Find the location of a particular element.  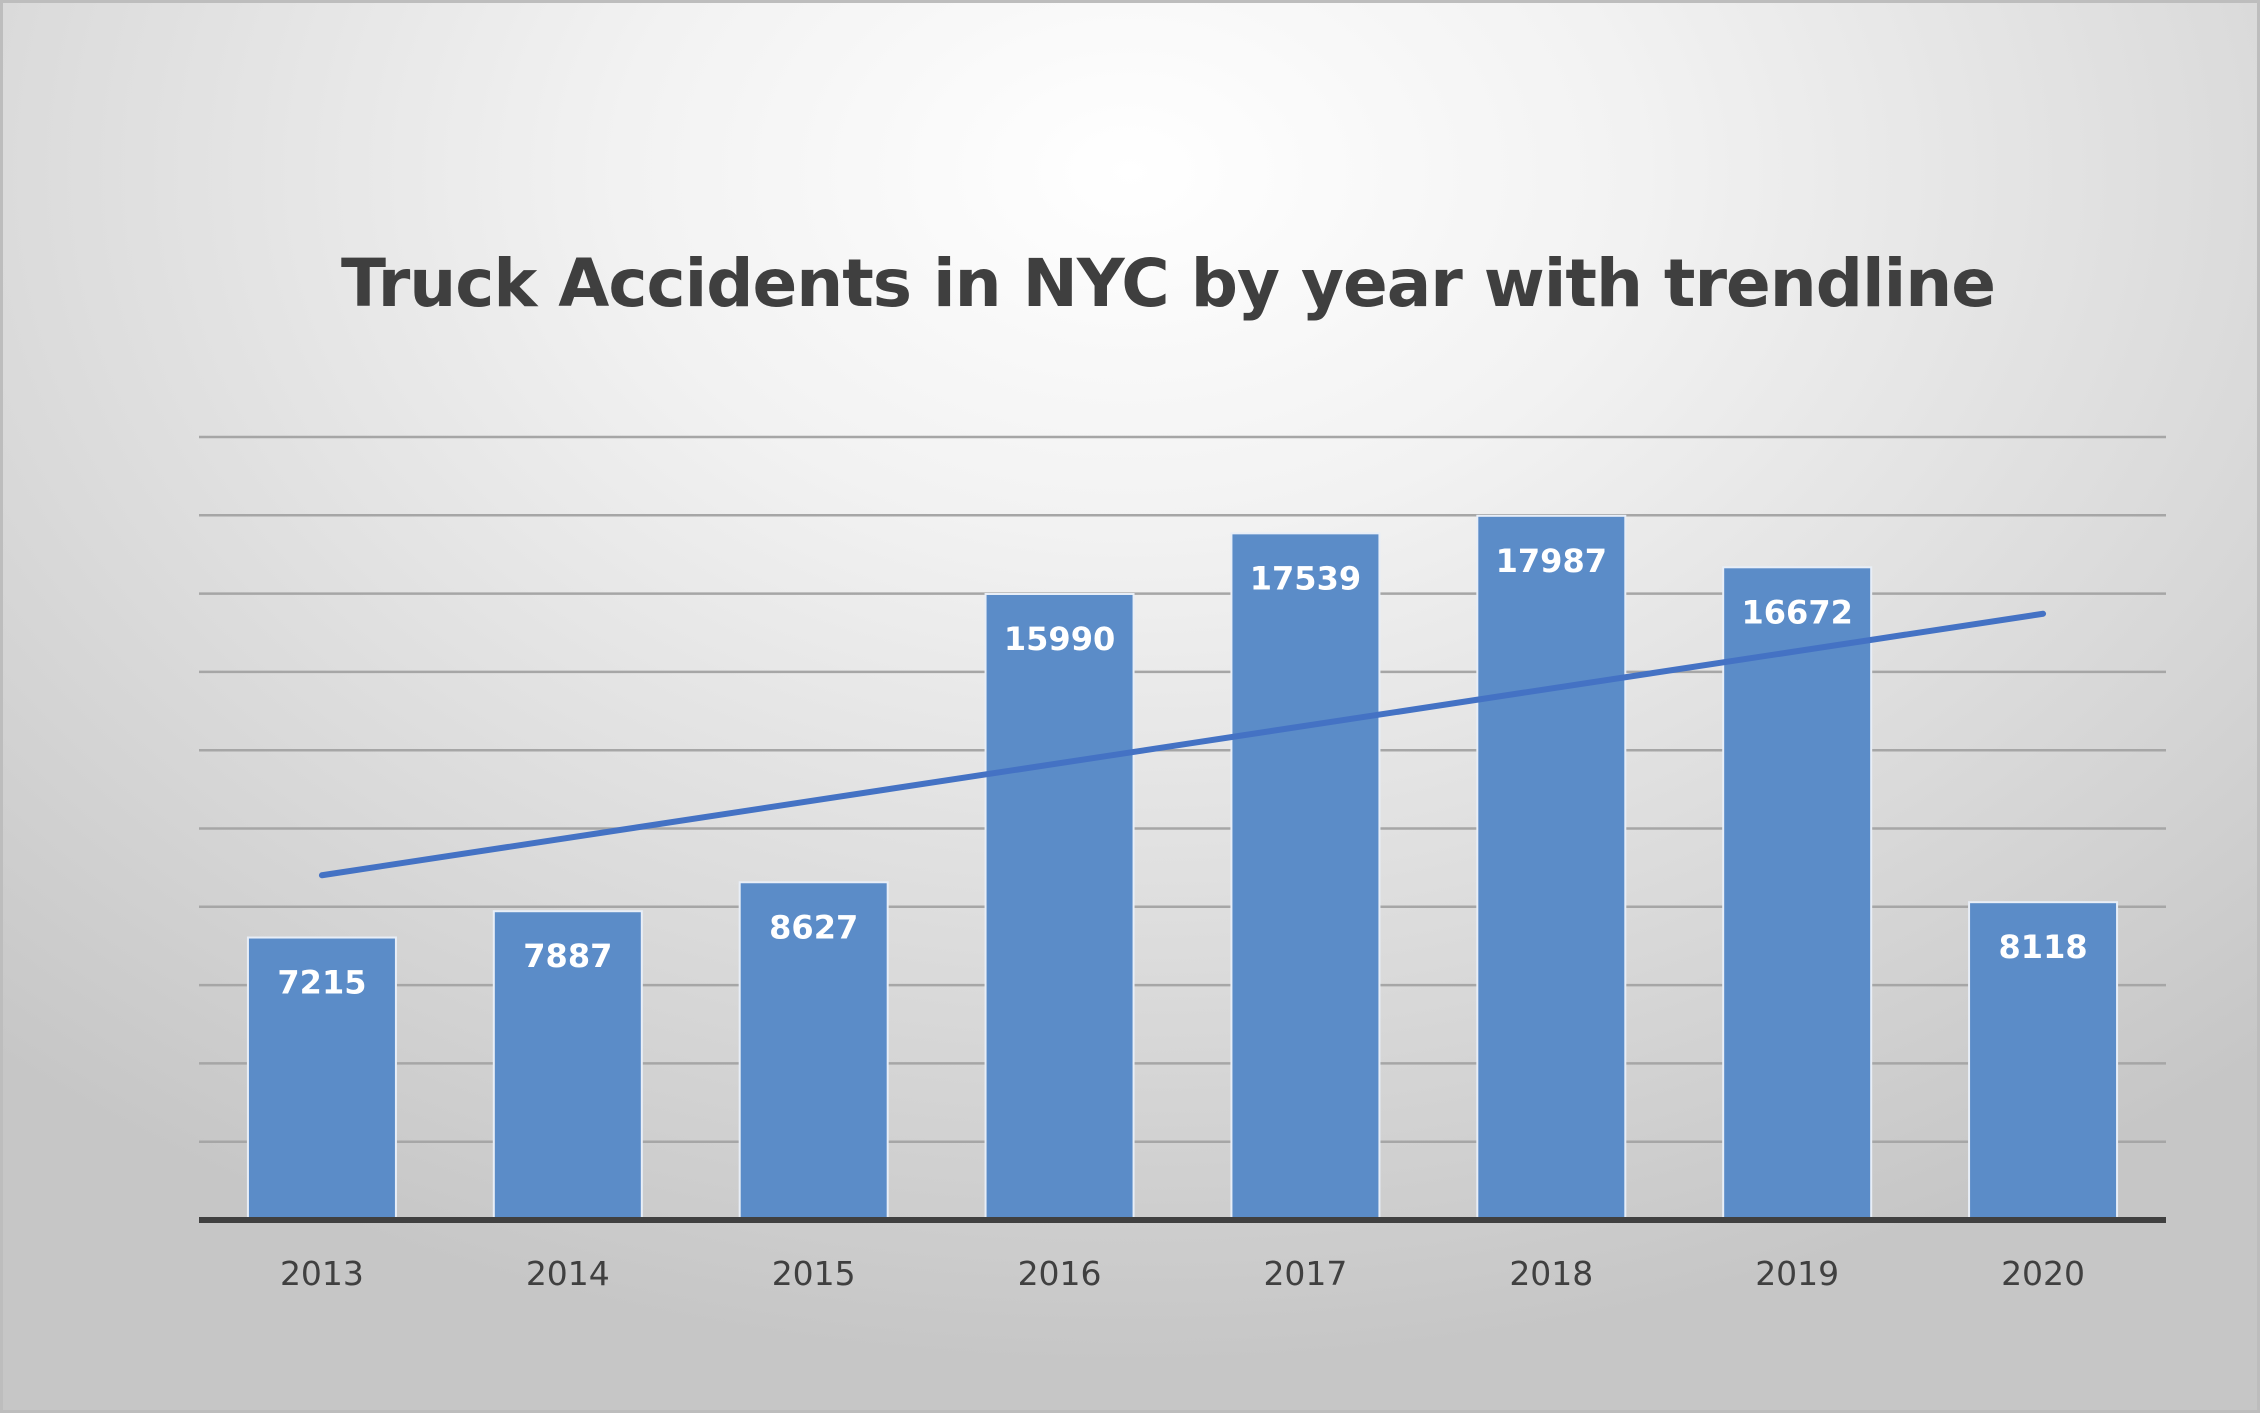

bar-2020 is located at coordinates (2043, 1061).